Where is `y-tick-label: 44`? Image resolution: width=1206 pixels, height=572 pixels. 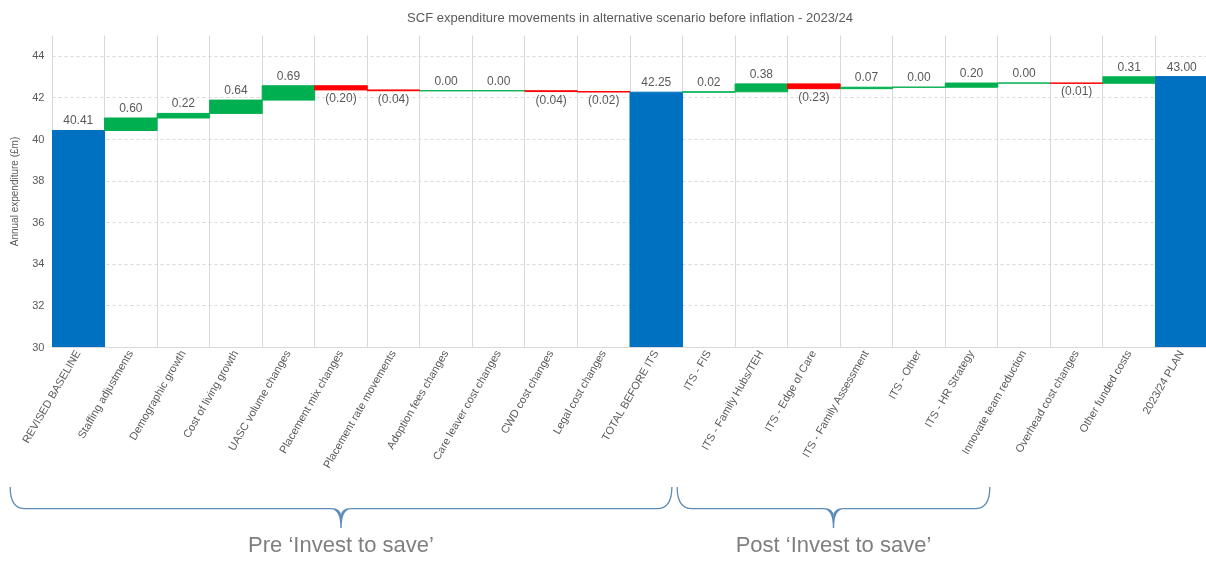
y-tick-label: 44 is located at coordinates (38, 55).